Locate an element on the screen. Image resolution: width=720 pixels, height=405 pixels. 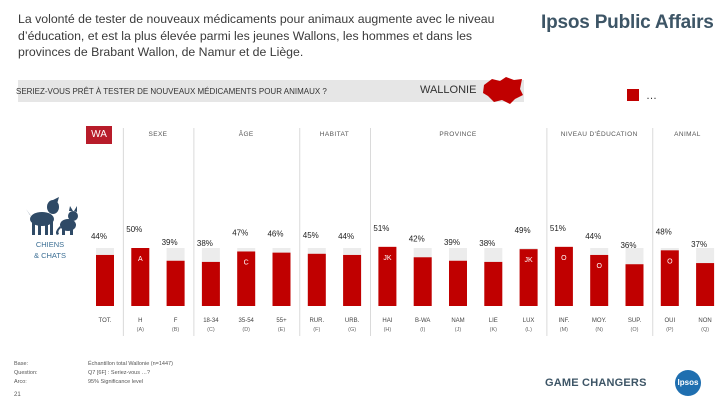
category-label: INF. is located at coordinates (564, 321).